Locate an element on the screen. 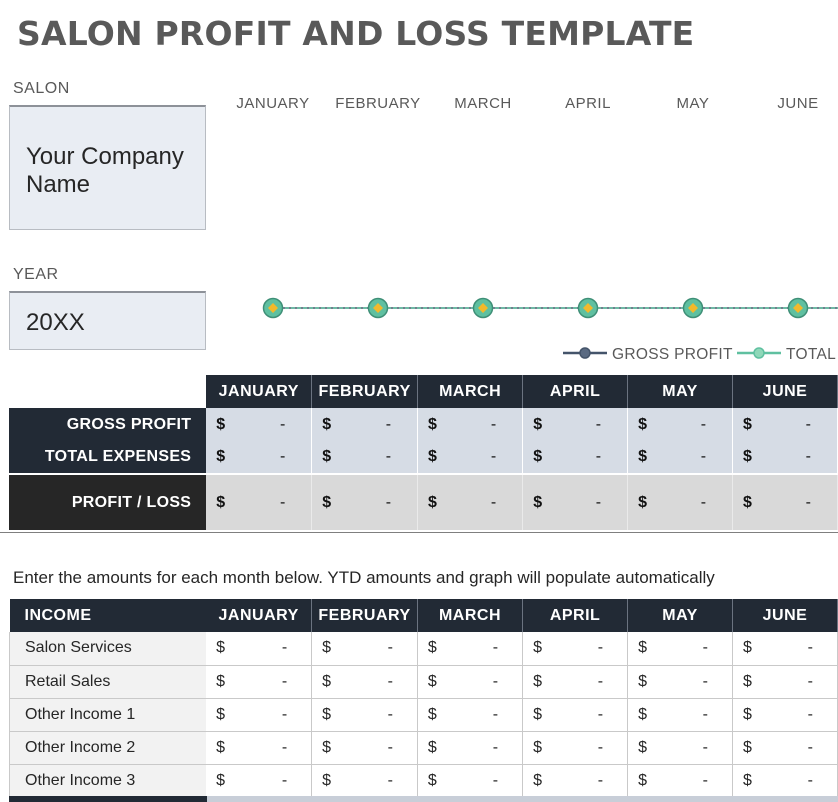 The height and width of the screenshot is (802, 838). summary-row-label: GROSS PROFIT is located at coordinates (108, 424).